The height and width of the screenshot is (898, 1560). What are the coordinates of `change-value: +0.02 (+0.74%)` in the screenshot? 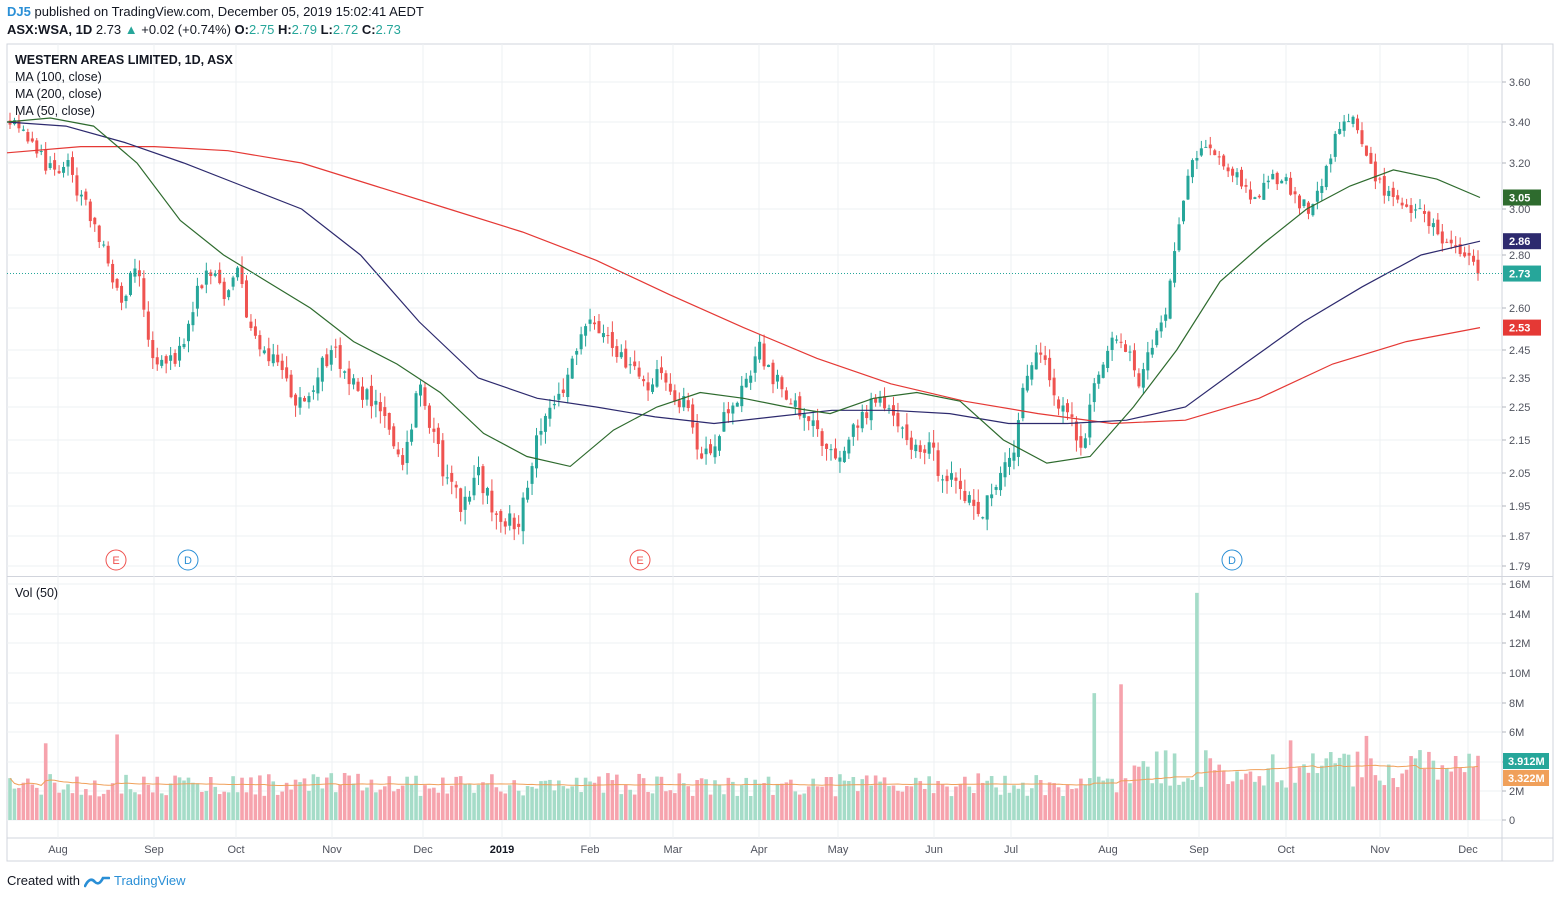 It's located at (186, 29).